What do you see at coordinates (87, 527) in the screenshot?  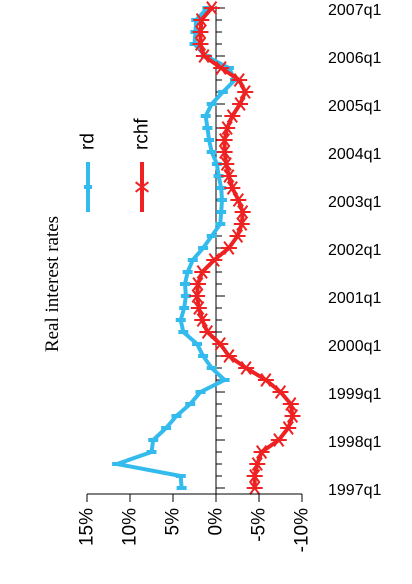 I see `value-tick-label: 15%` at bounding box center [87, 527].